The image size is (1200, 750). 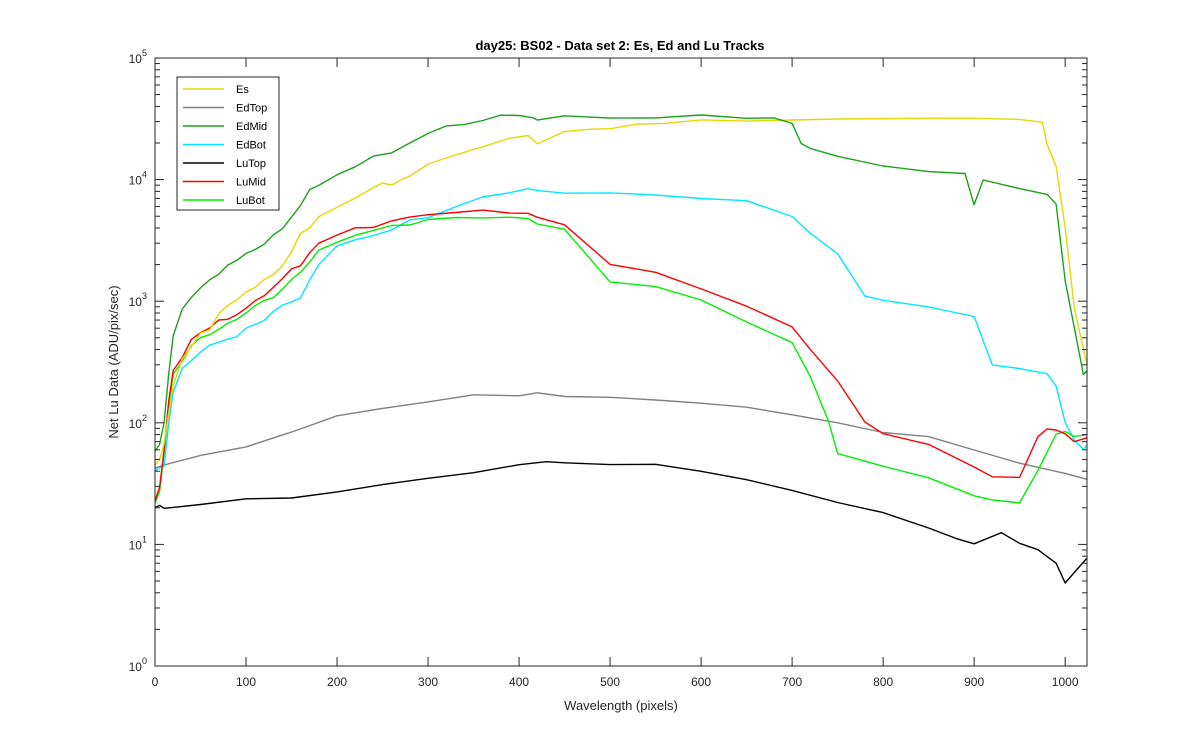 What do you see at coordinates (610, 682) in the screenshot?
I see `x-tick-label: 500` at bounding box center [610, 682].